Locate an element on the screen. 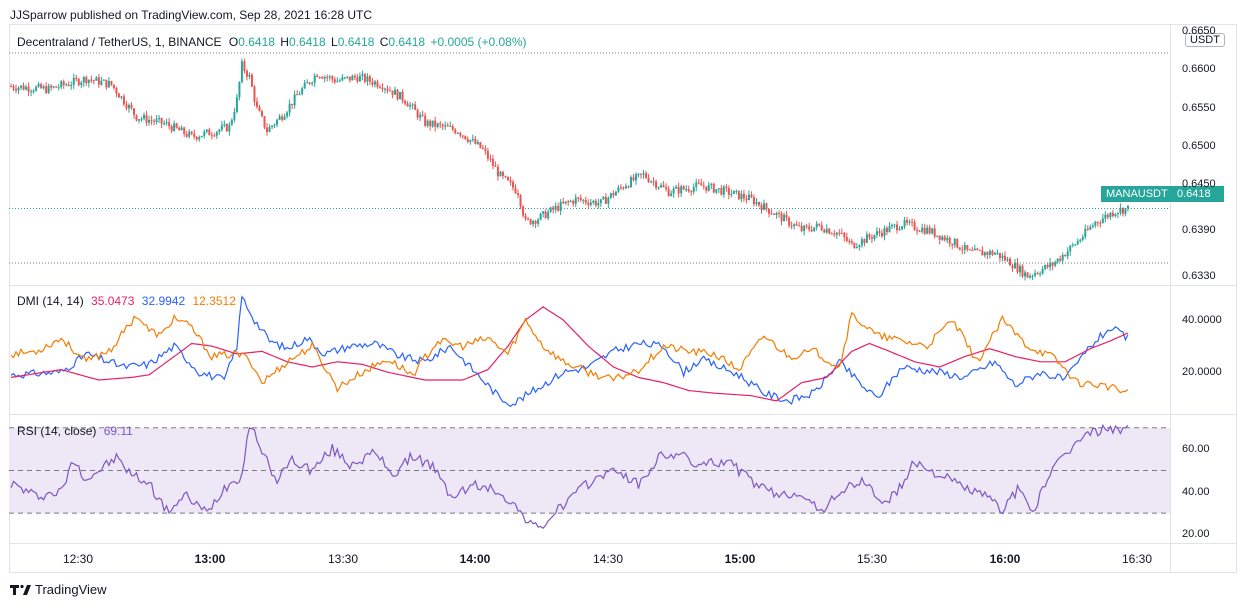  rsi-label: RSI (14, close) is located at coordinates (57, 431).